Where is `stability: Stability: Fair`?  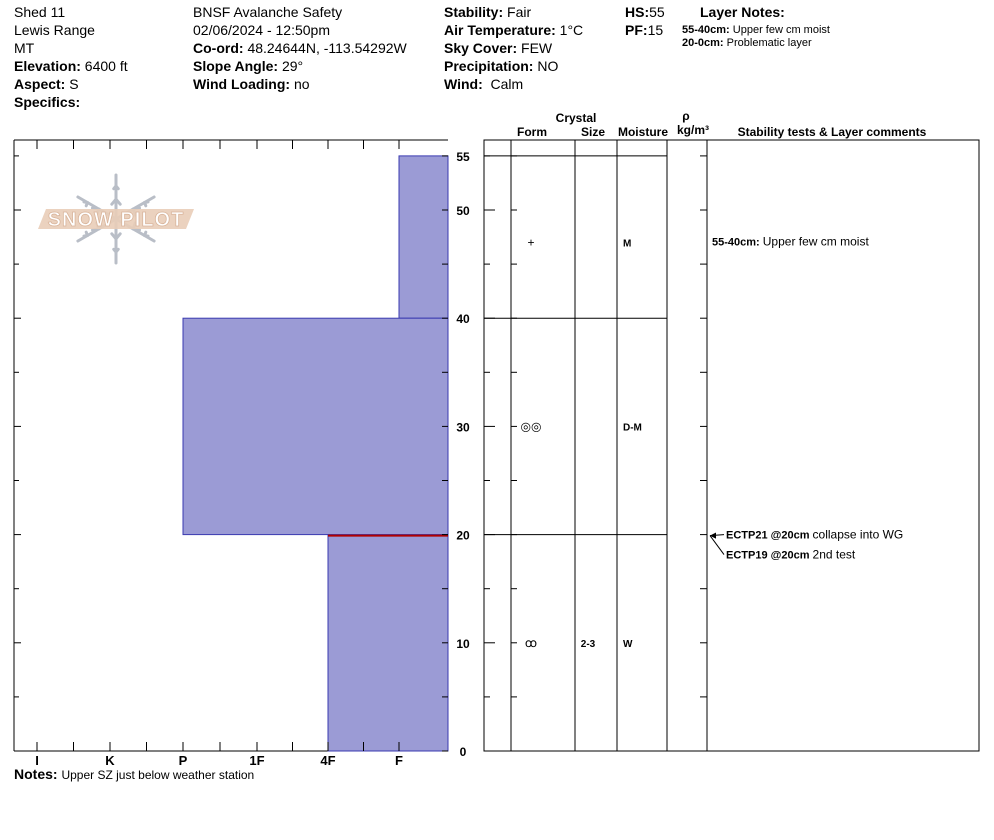 stability: Stability: Fair is located at coordinates (487, 12).